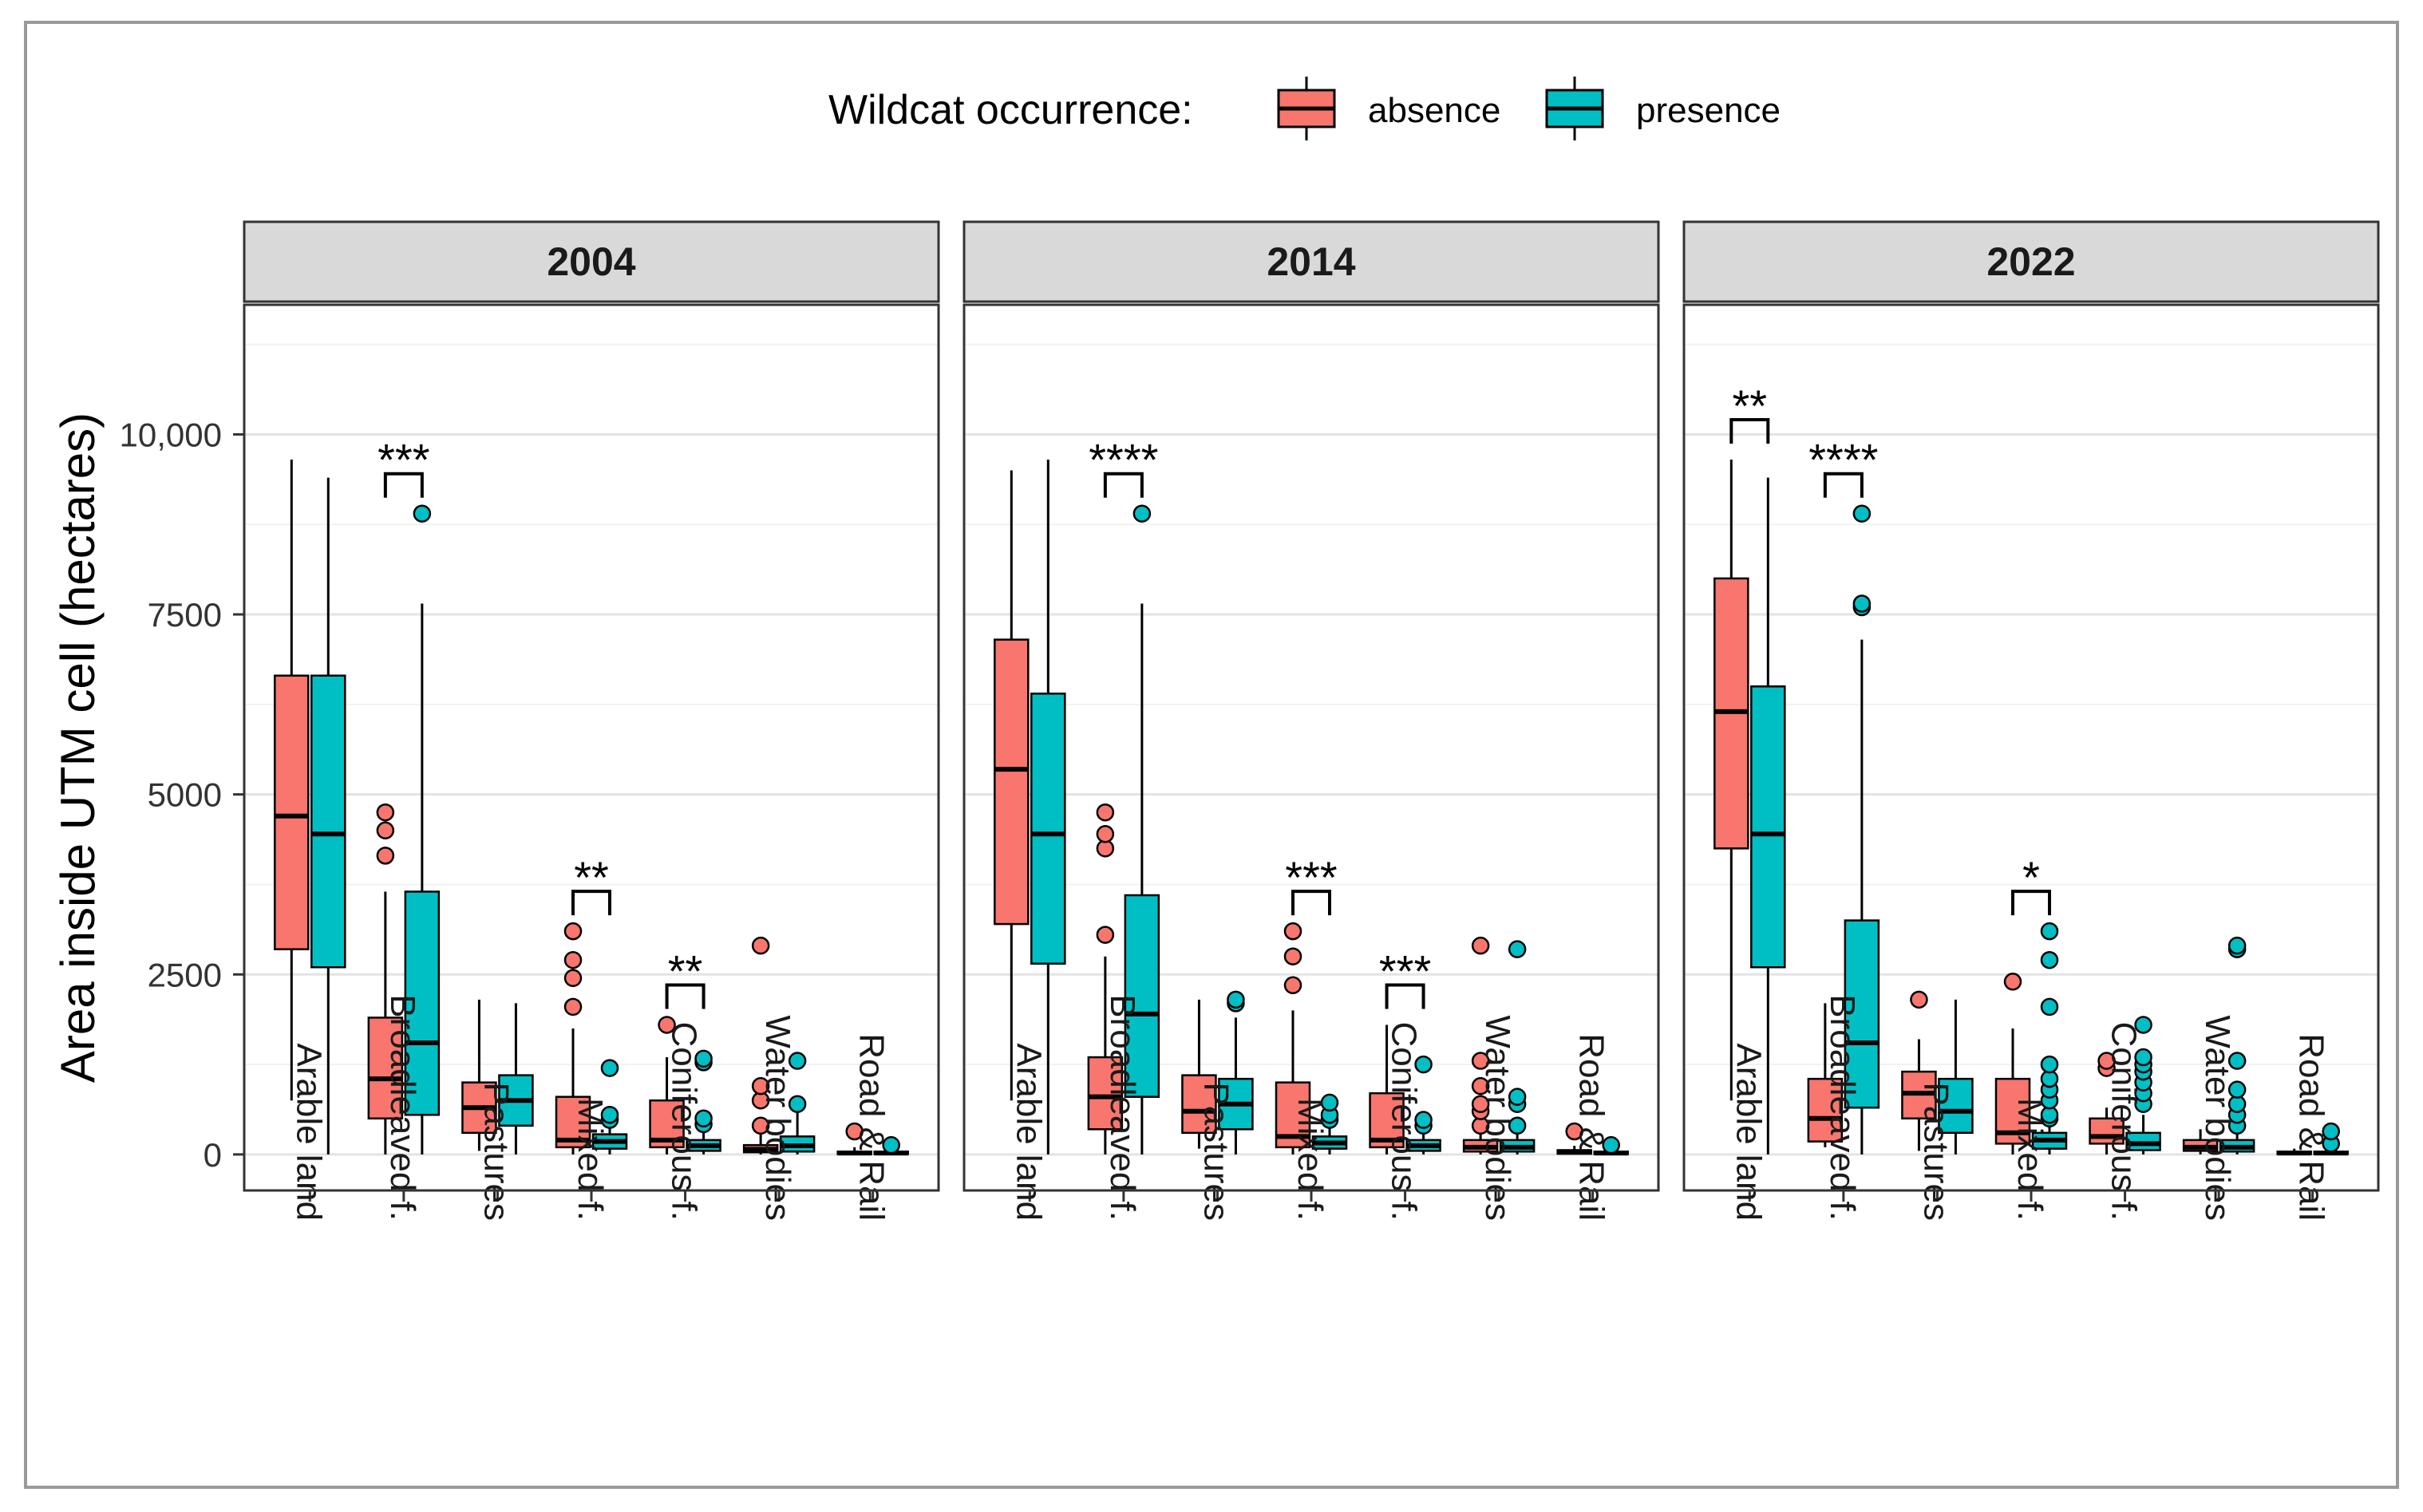 The height and width of the screenshot is (1512, 2423). What do you see at coordinates (78, 748) in the screenshot?
I see `y-axis-label: Area inside UTM cell (hectares)` at bounding box center [78, 748].